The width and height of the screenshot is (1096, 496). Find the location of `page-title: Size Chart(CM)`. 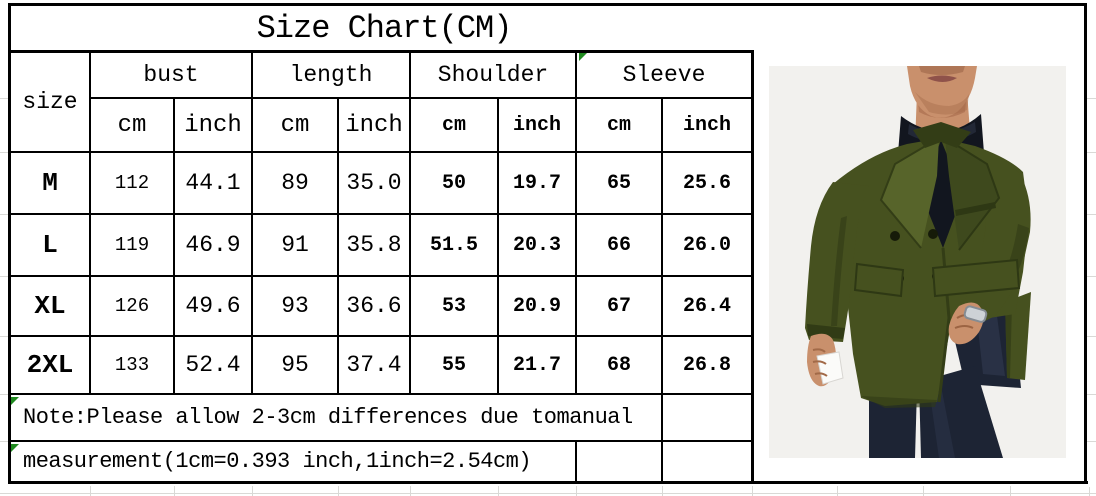

page-title: Size Chart(CM) is located at coordinates (384, 28).